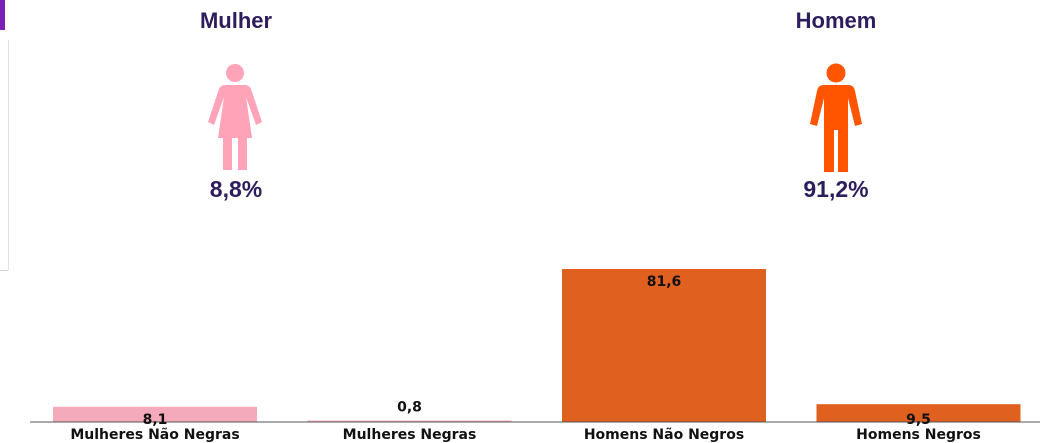  What do you see at coordinates (664, 435) in the screenshot?
I see `category-label: Homens Não Negros` at bounding box center [664, 435].